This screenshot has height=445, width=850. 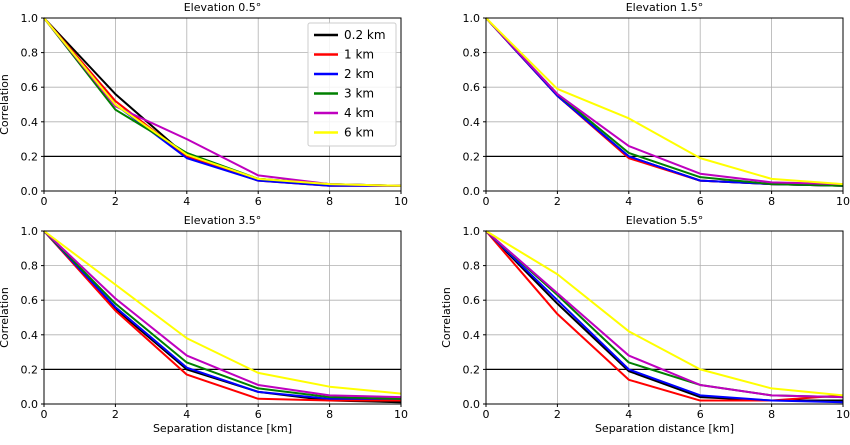 I want to click on legend-entry: 3 km, so click(x=359, y=94).